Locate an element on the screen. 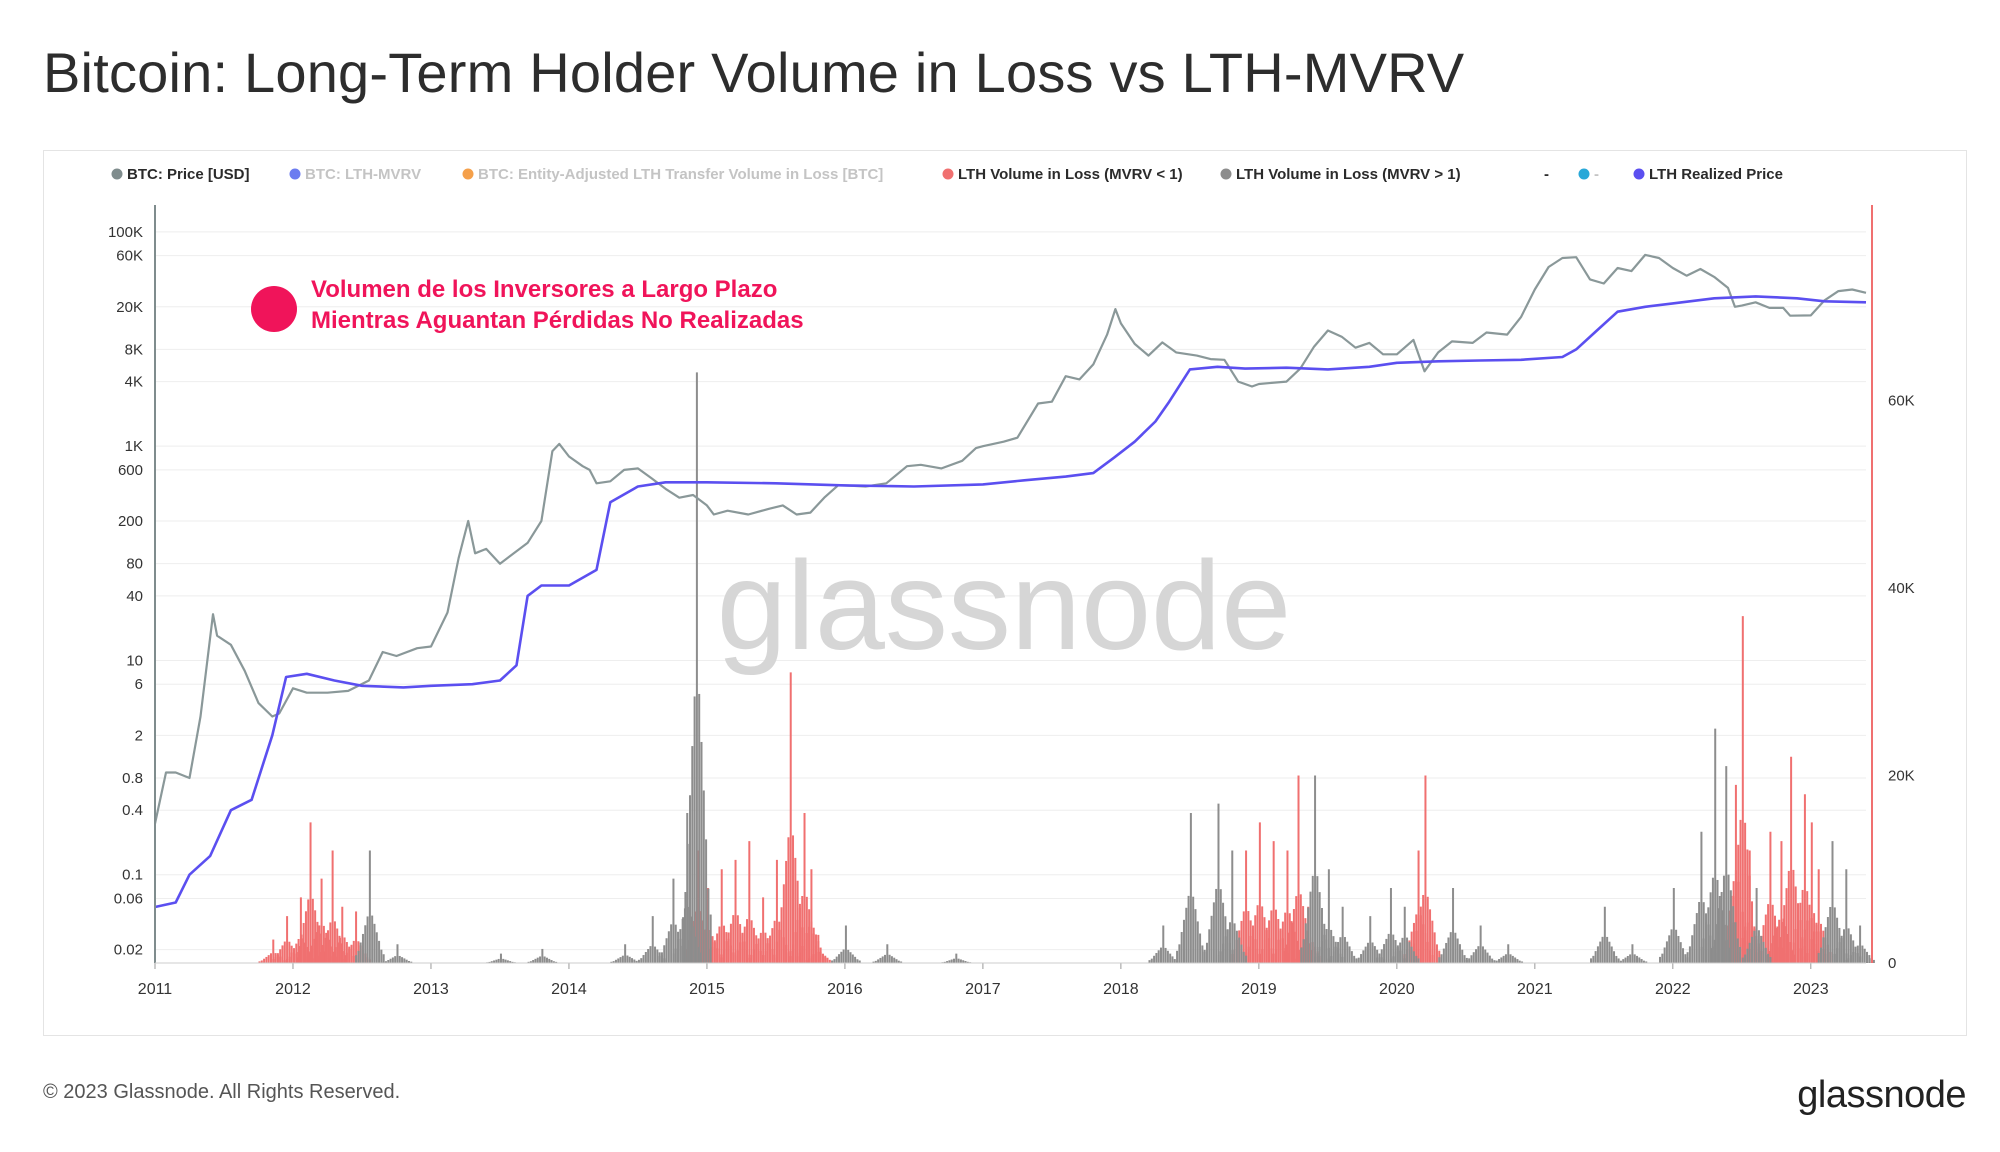 The height and width of the screenshot is (1152, 2000). x-tick-label: 2023 is located at coordinates (1811, 989).